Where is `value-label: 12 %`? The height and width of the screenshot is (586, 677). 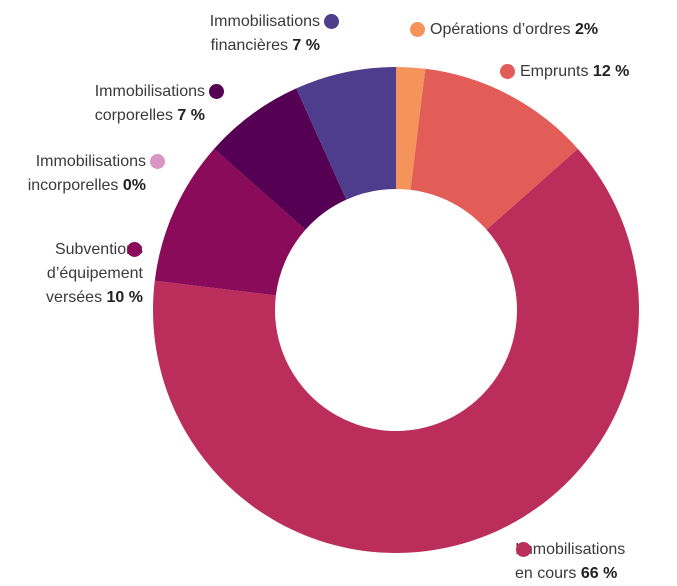 value-label: 12 % is located at coordinates (611, 71).